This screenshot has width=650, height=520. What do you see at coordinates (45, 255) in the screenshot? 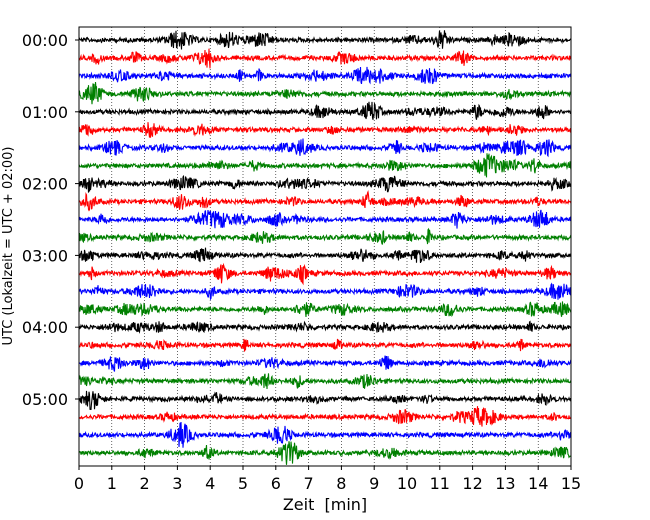
I see `y-tick-label: 03:00` at bounding box center [45, 255].